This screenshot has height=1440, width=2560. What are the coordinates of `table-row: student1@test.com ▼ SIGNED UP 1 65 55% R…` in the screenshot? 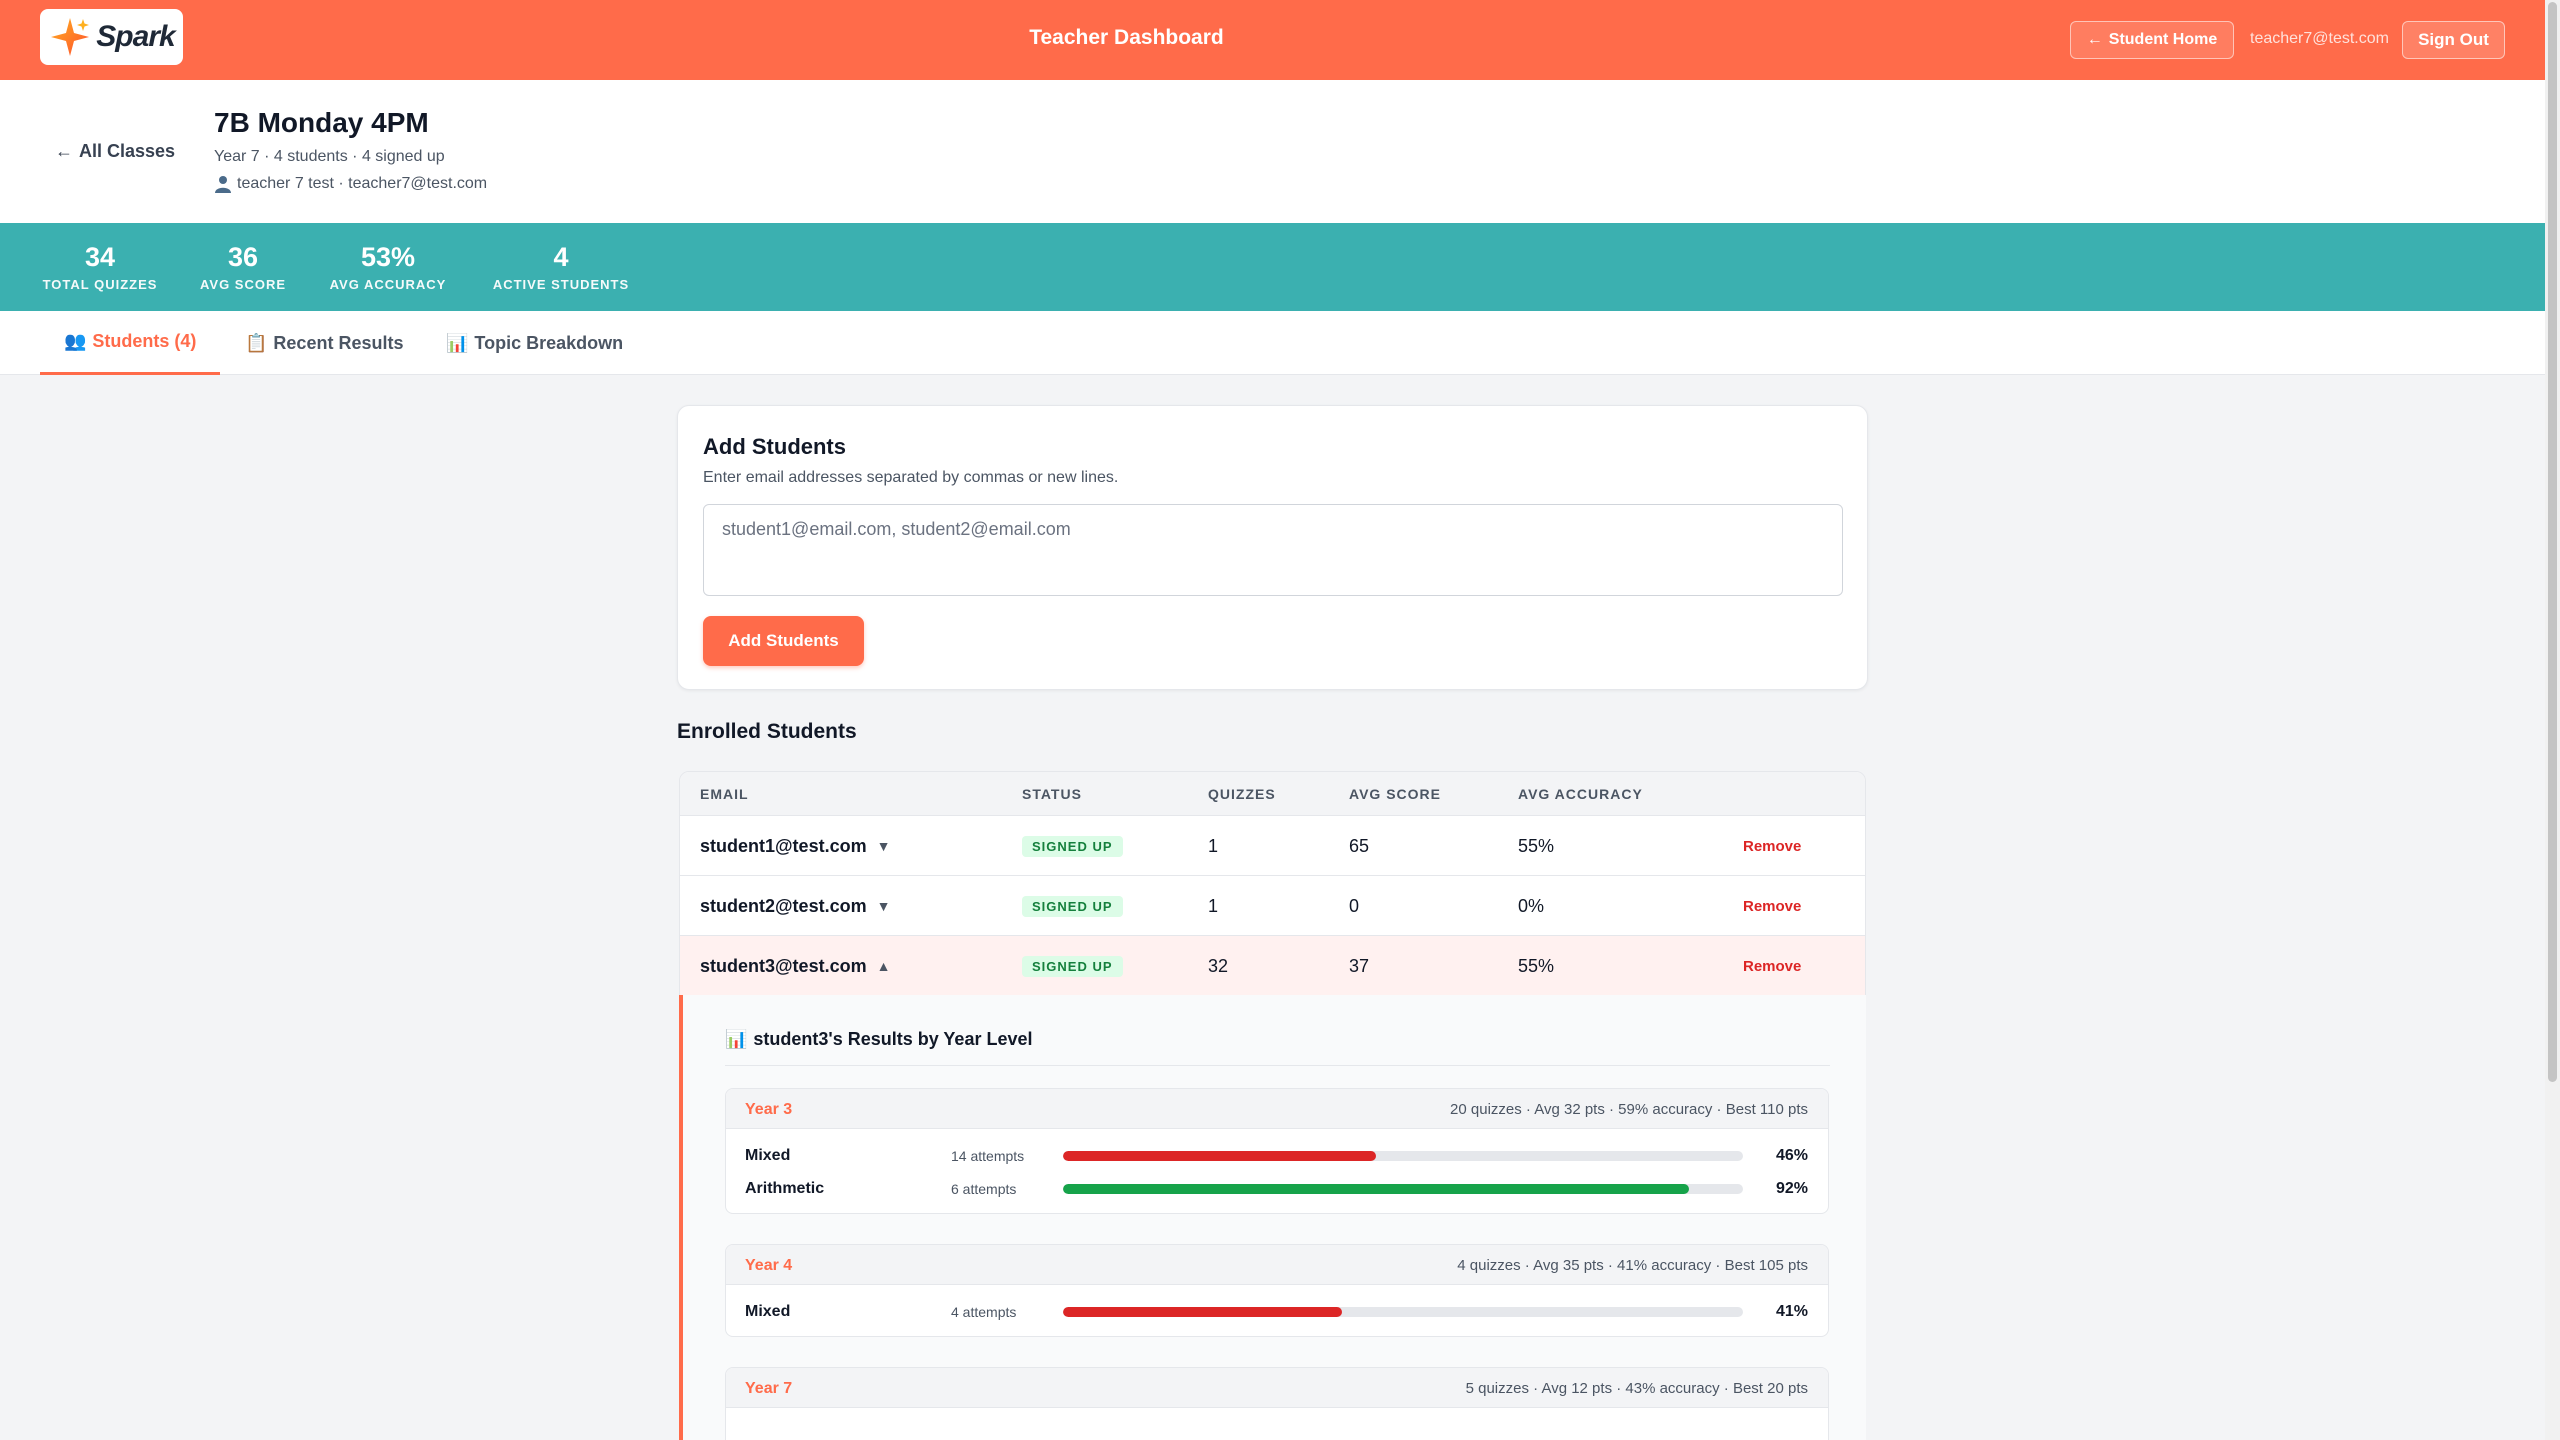 It's located at (1272, 846).